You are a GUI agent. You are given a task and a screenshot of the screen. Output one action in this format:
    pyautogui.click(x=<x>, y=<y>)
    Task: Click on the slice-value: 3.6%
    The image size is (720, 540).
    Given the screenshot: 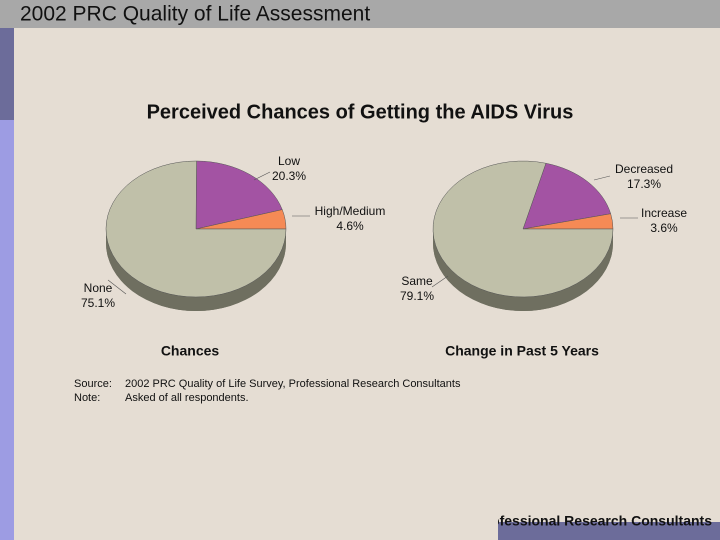 What is the action you would take?
    pyautogui.click(x=664, y=228)
    